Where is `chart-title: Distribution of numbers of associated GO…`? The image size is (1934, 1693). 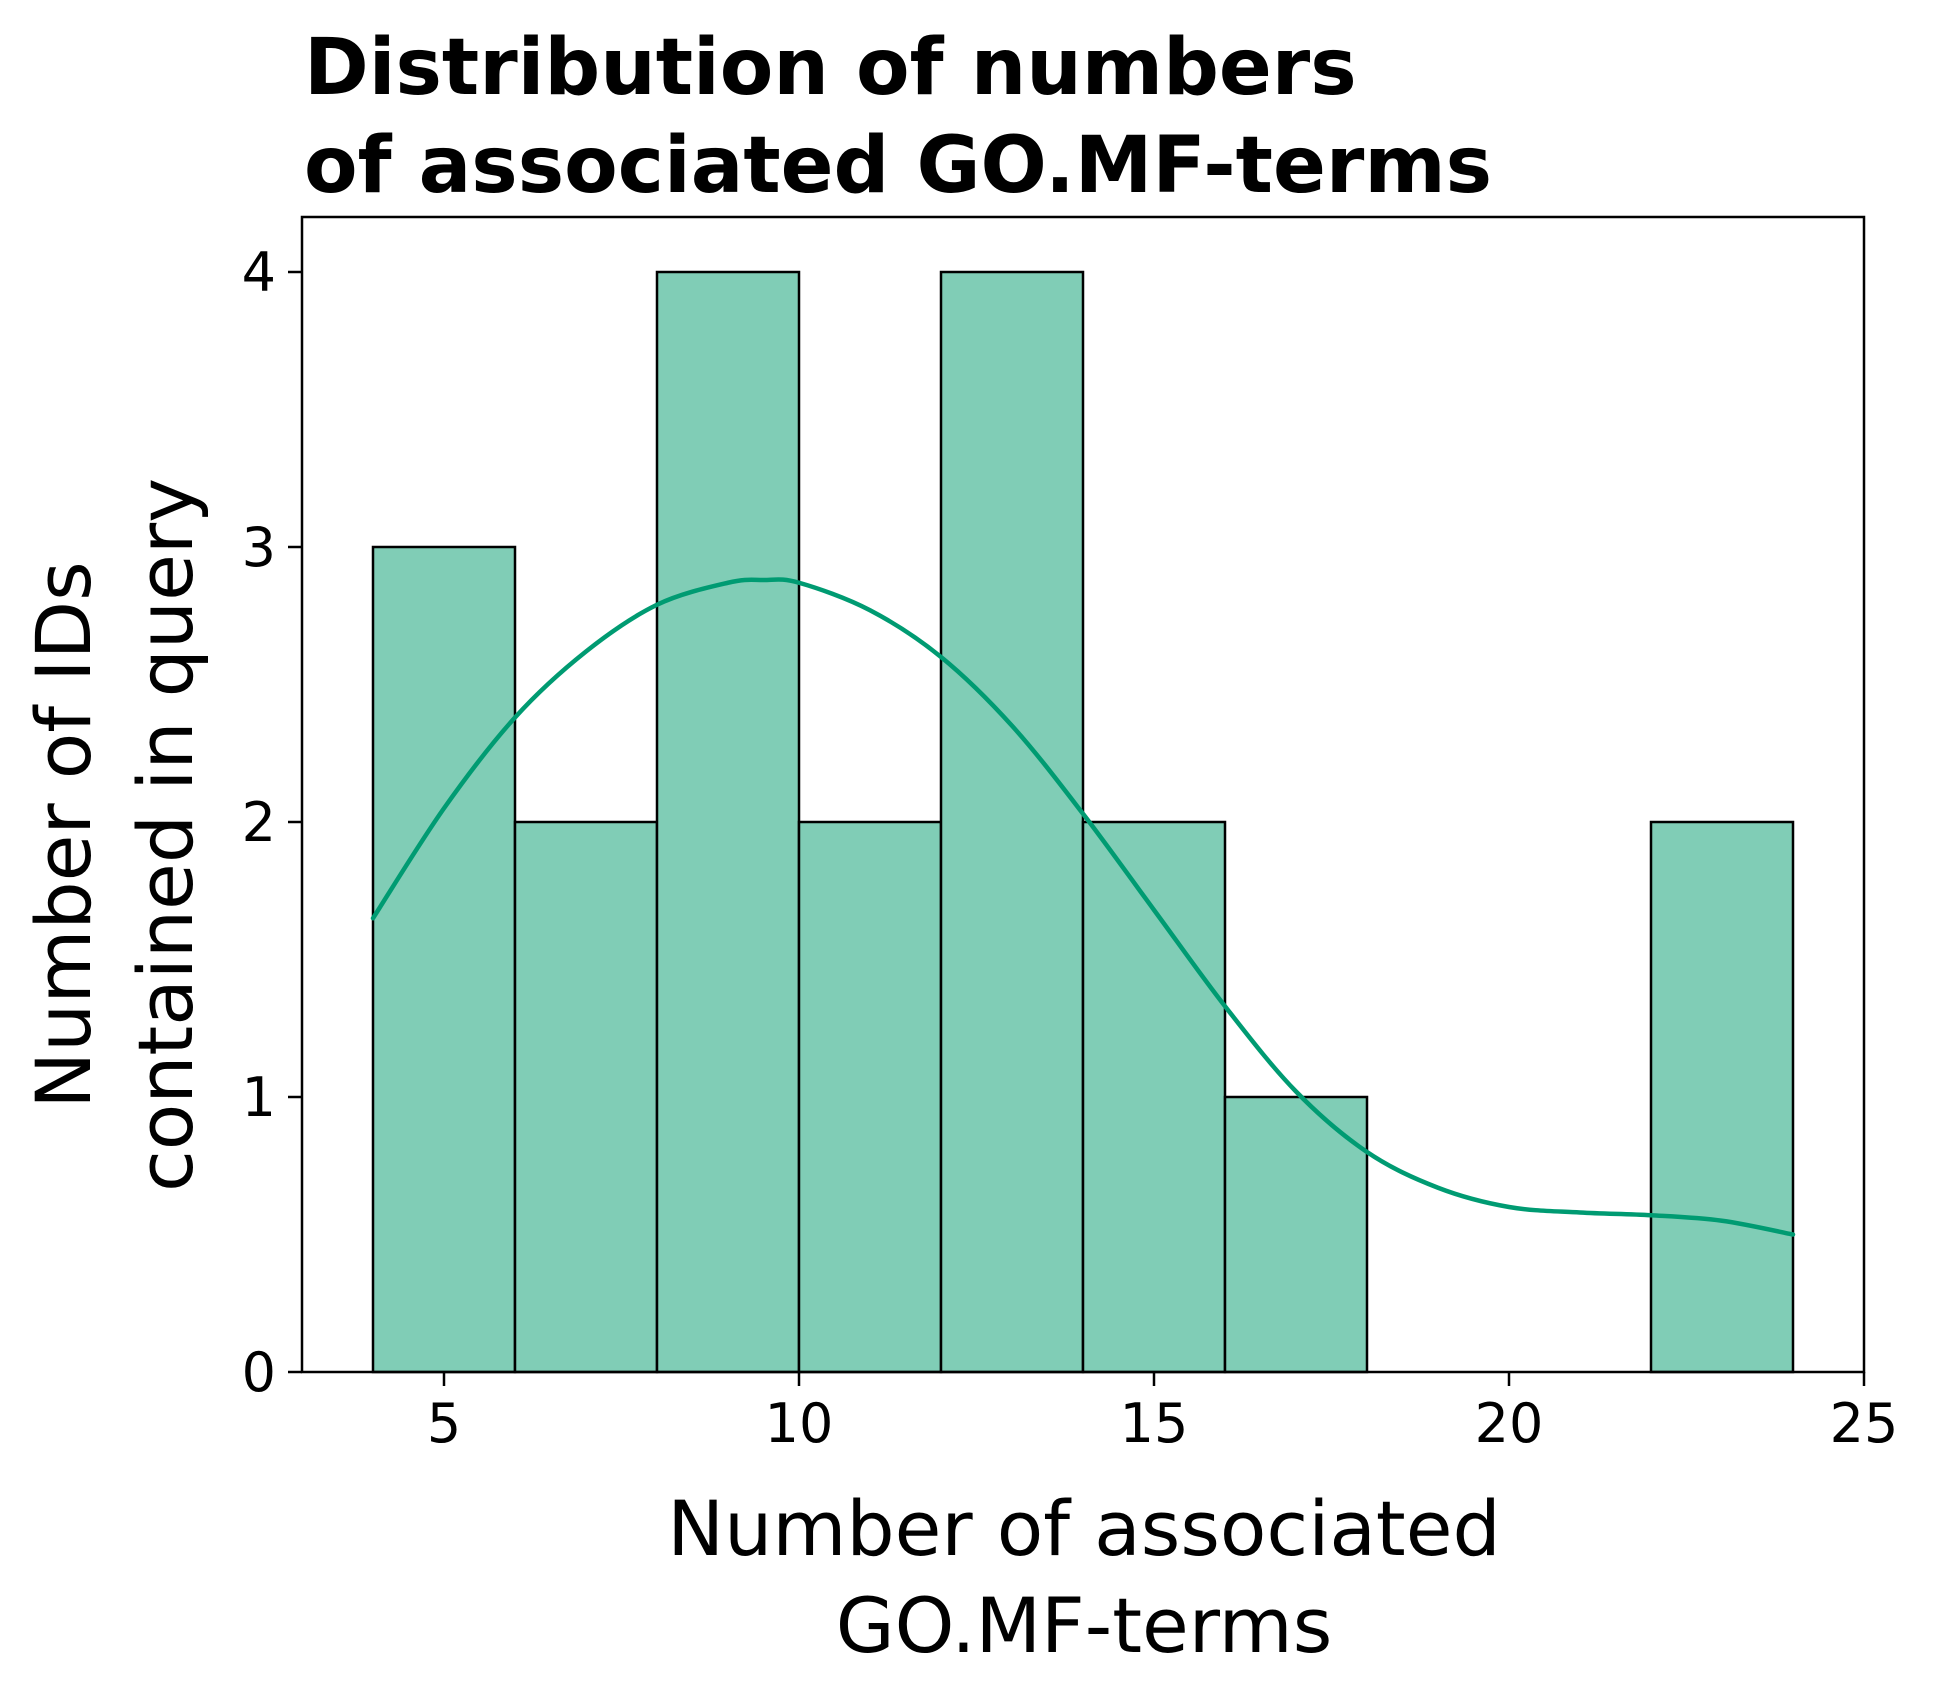
chart-title: Distribution of numbers of associated GO… is located at coordinates (898, 117).